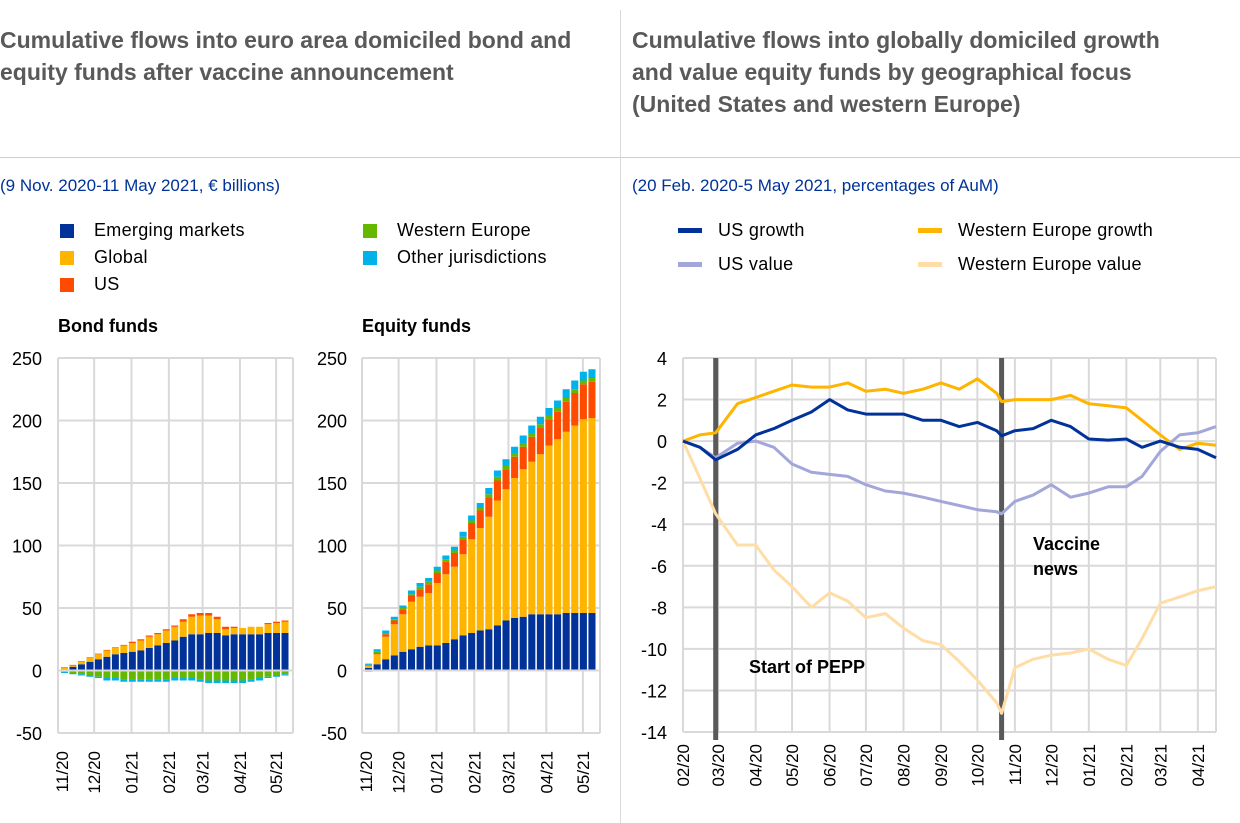 This screenshot has height=823, width=1240. What do you see at coordinates (132, 772) in the screenshot?
I see `x-tick-label: 01/21` at bounding box center [132, 772].